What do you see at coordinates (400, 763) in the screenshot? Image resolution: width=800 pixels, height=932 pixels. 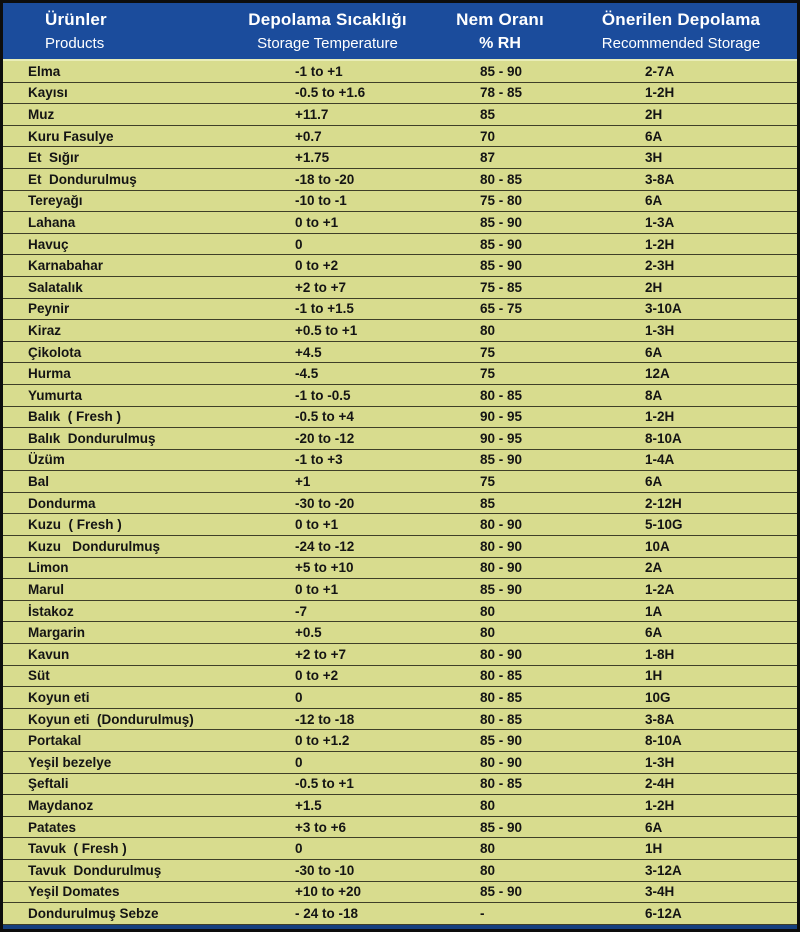 I see `table-row: Yeşil bezelye 0 80 - 90 1-3H` at bounding box center [400, 763].